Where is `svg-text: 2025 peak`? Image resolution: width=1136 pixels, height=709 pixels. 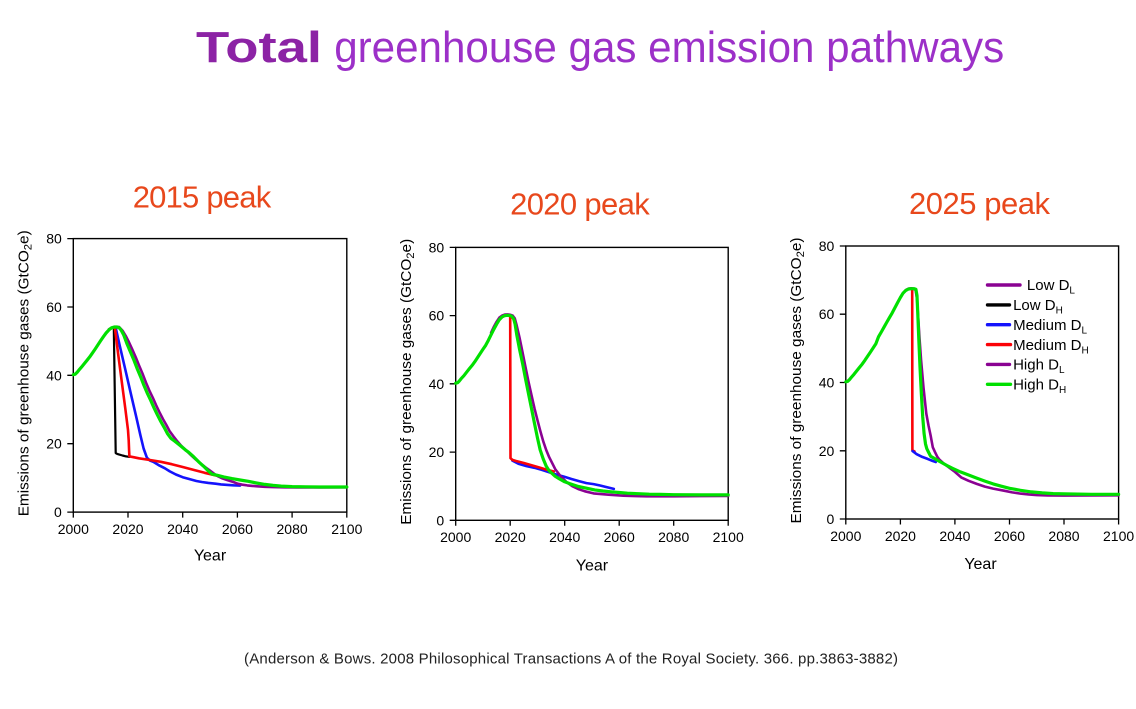
svg-text: 2025 peak is located at coordinates (980, 203).